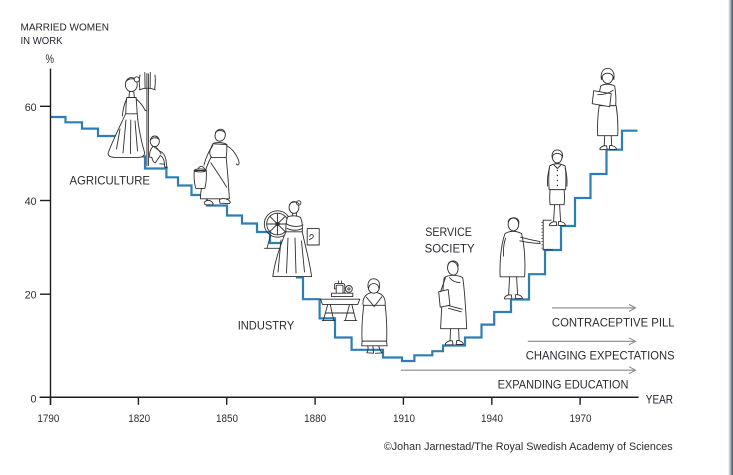 Image resolution: width=733 pixels, height=475 pixels. Describe the element at coordinates (31, 296) in the screenshot. I see `svg-text: 20` at that location.